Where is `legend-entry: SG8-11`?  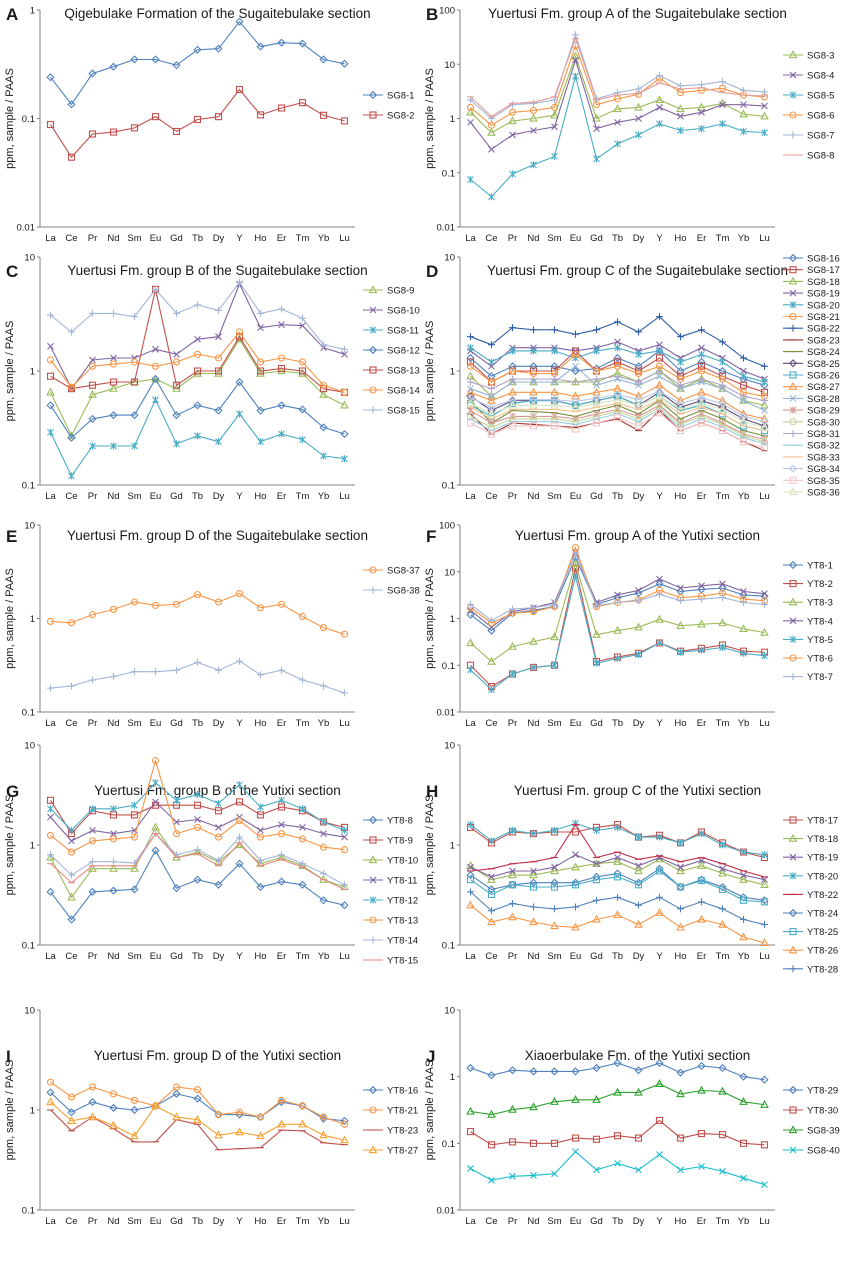 legend-entry: SG8-11 is located at coordinates (391, 331).